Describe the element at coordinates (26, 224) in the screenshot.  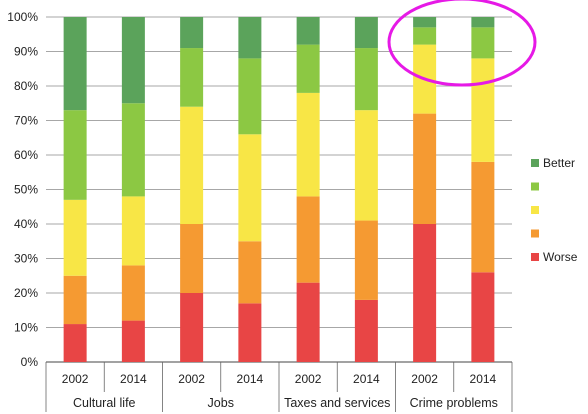
I see `y-tick-label: 40%` at that location.